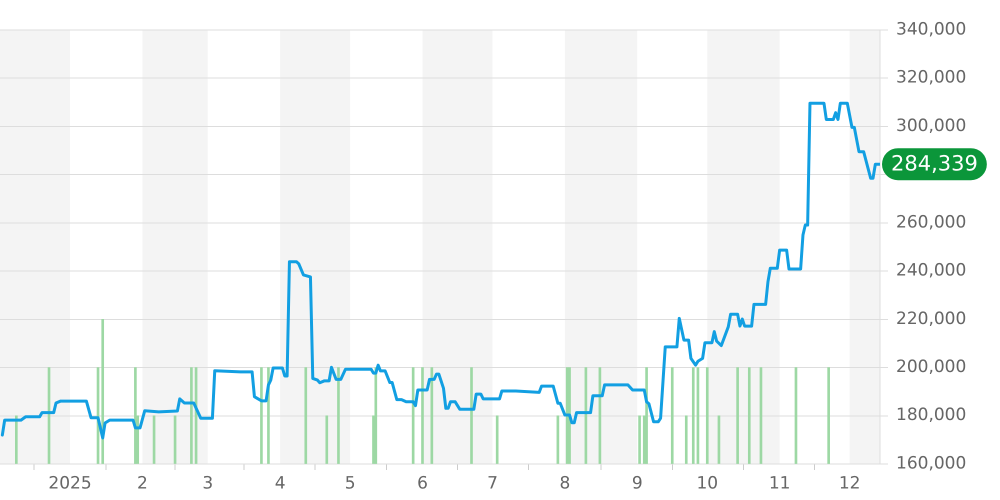 The width and height of the screenshot is (1000, 500). What do you see at coordinates (492, 484) in the screenshot?
I see `x-tick-label: 7` at bounding box center [492, 484].